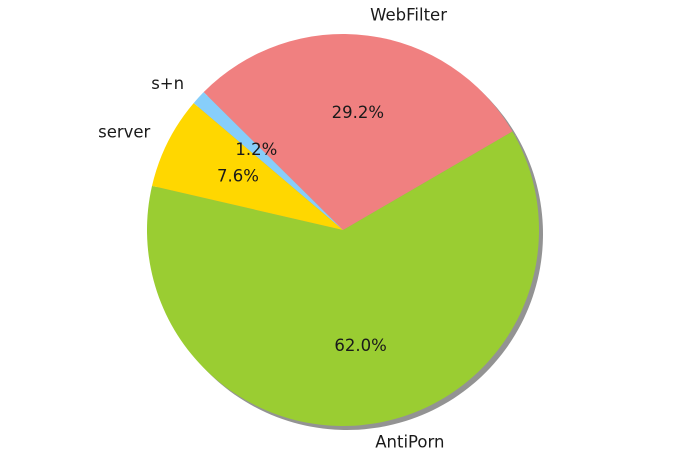  I want to click on slice-percent-s-n: 1.2%, so click(256, 149).